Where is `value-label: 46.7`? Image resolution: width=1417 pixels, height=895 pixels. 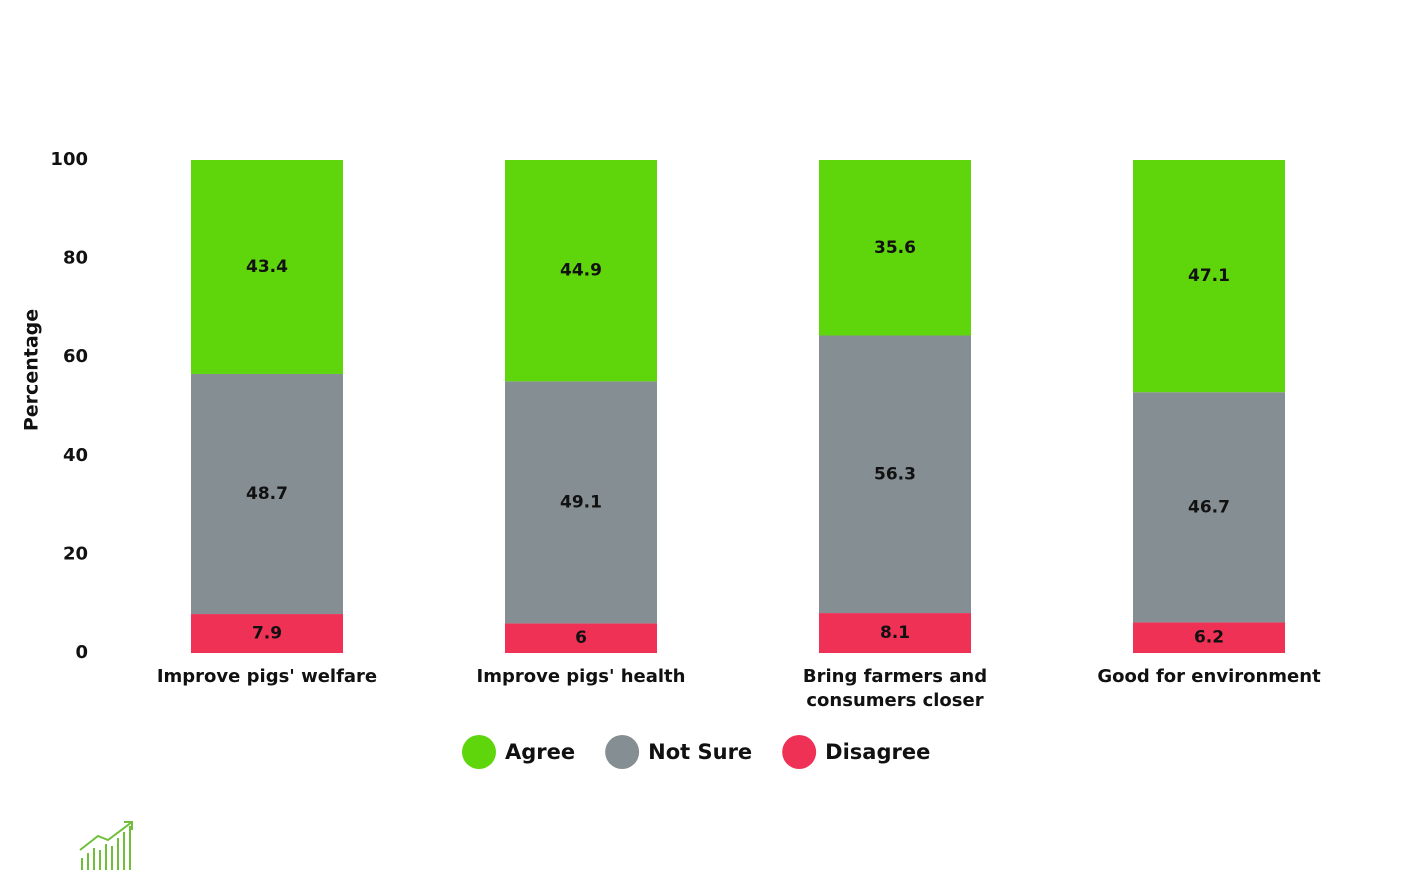
value-label: 46.7 is located at coordinates (1209, 507).